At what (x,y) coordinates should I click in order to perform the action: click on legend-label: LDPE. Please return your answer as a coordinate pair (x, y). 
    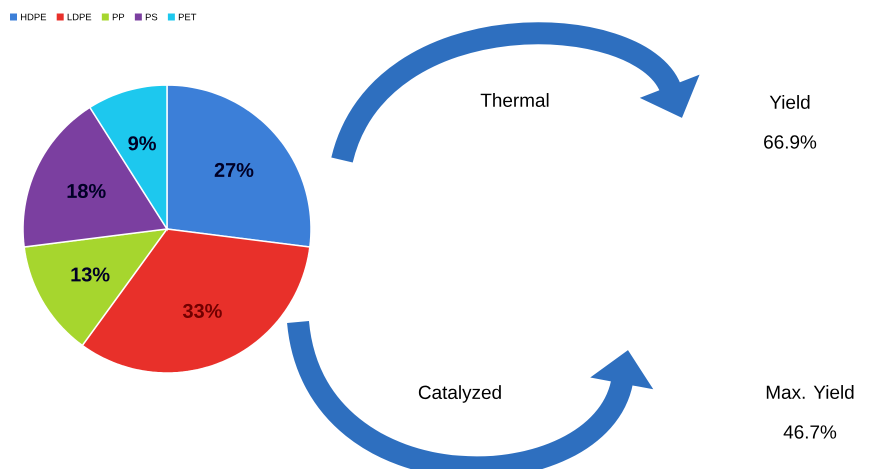
    Looking at the image, I should click on (80, 17).